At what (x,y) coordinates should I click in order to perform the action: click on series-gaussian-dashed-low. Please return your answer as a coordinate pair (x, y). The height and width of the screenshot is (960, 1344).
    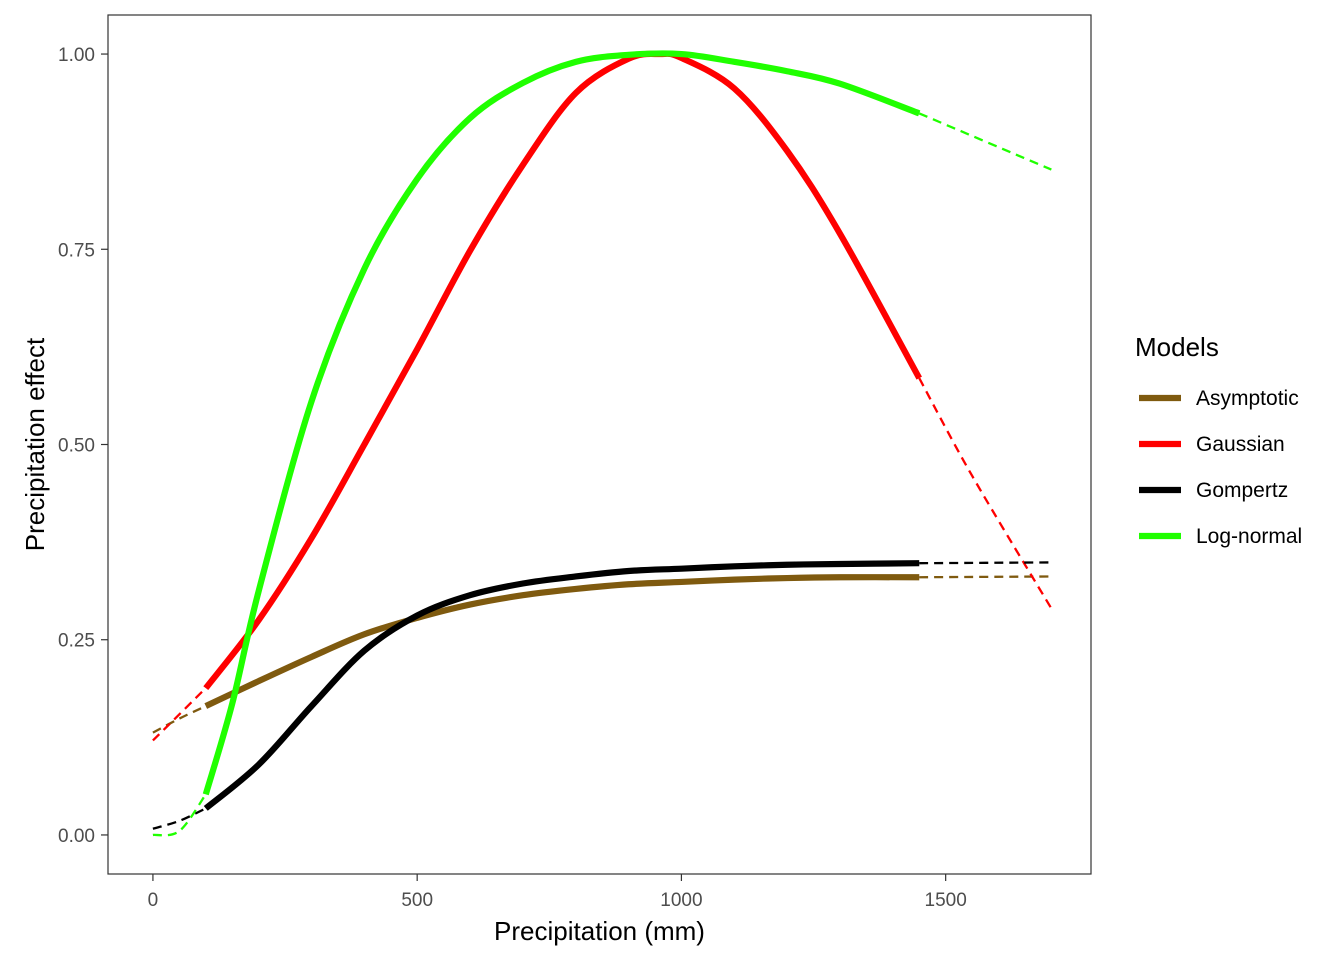
    Looking at the image, I should click on (179, 714).